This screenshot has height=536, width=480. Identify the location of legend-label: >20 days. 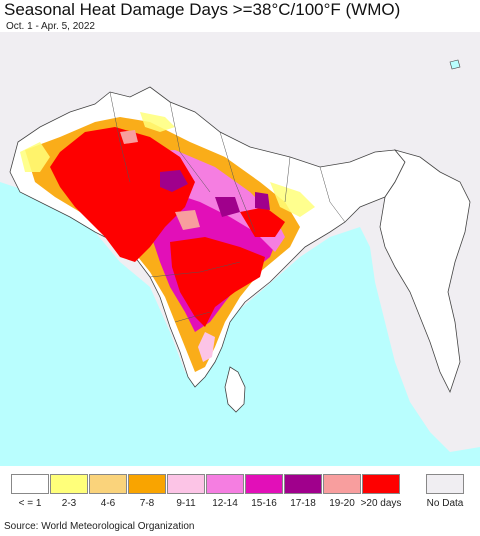
(381, 503).